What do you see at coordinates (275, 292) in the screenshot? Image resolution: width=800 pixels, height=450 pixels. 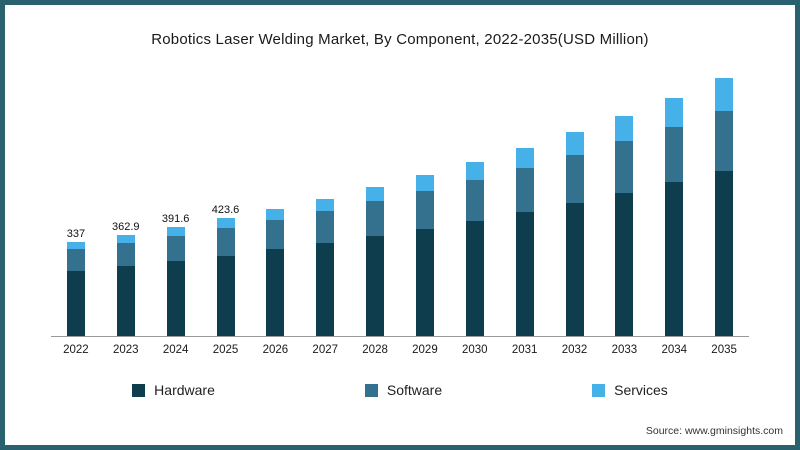 I see `segment-hardware-2026` at bounding box center [275, 292].